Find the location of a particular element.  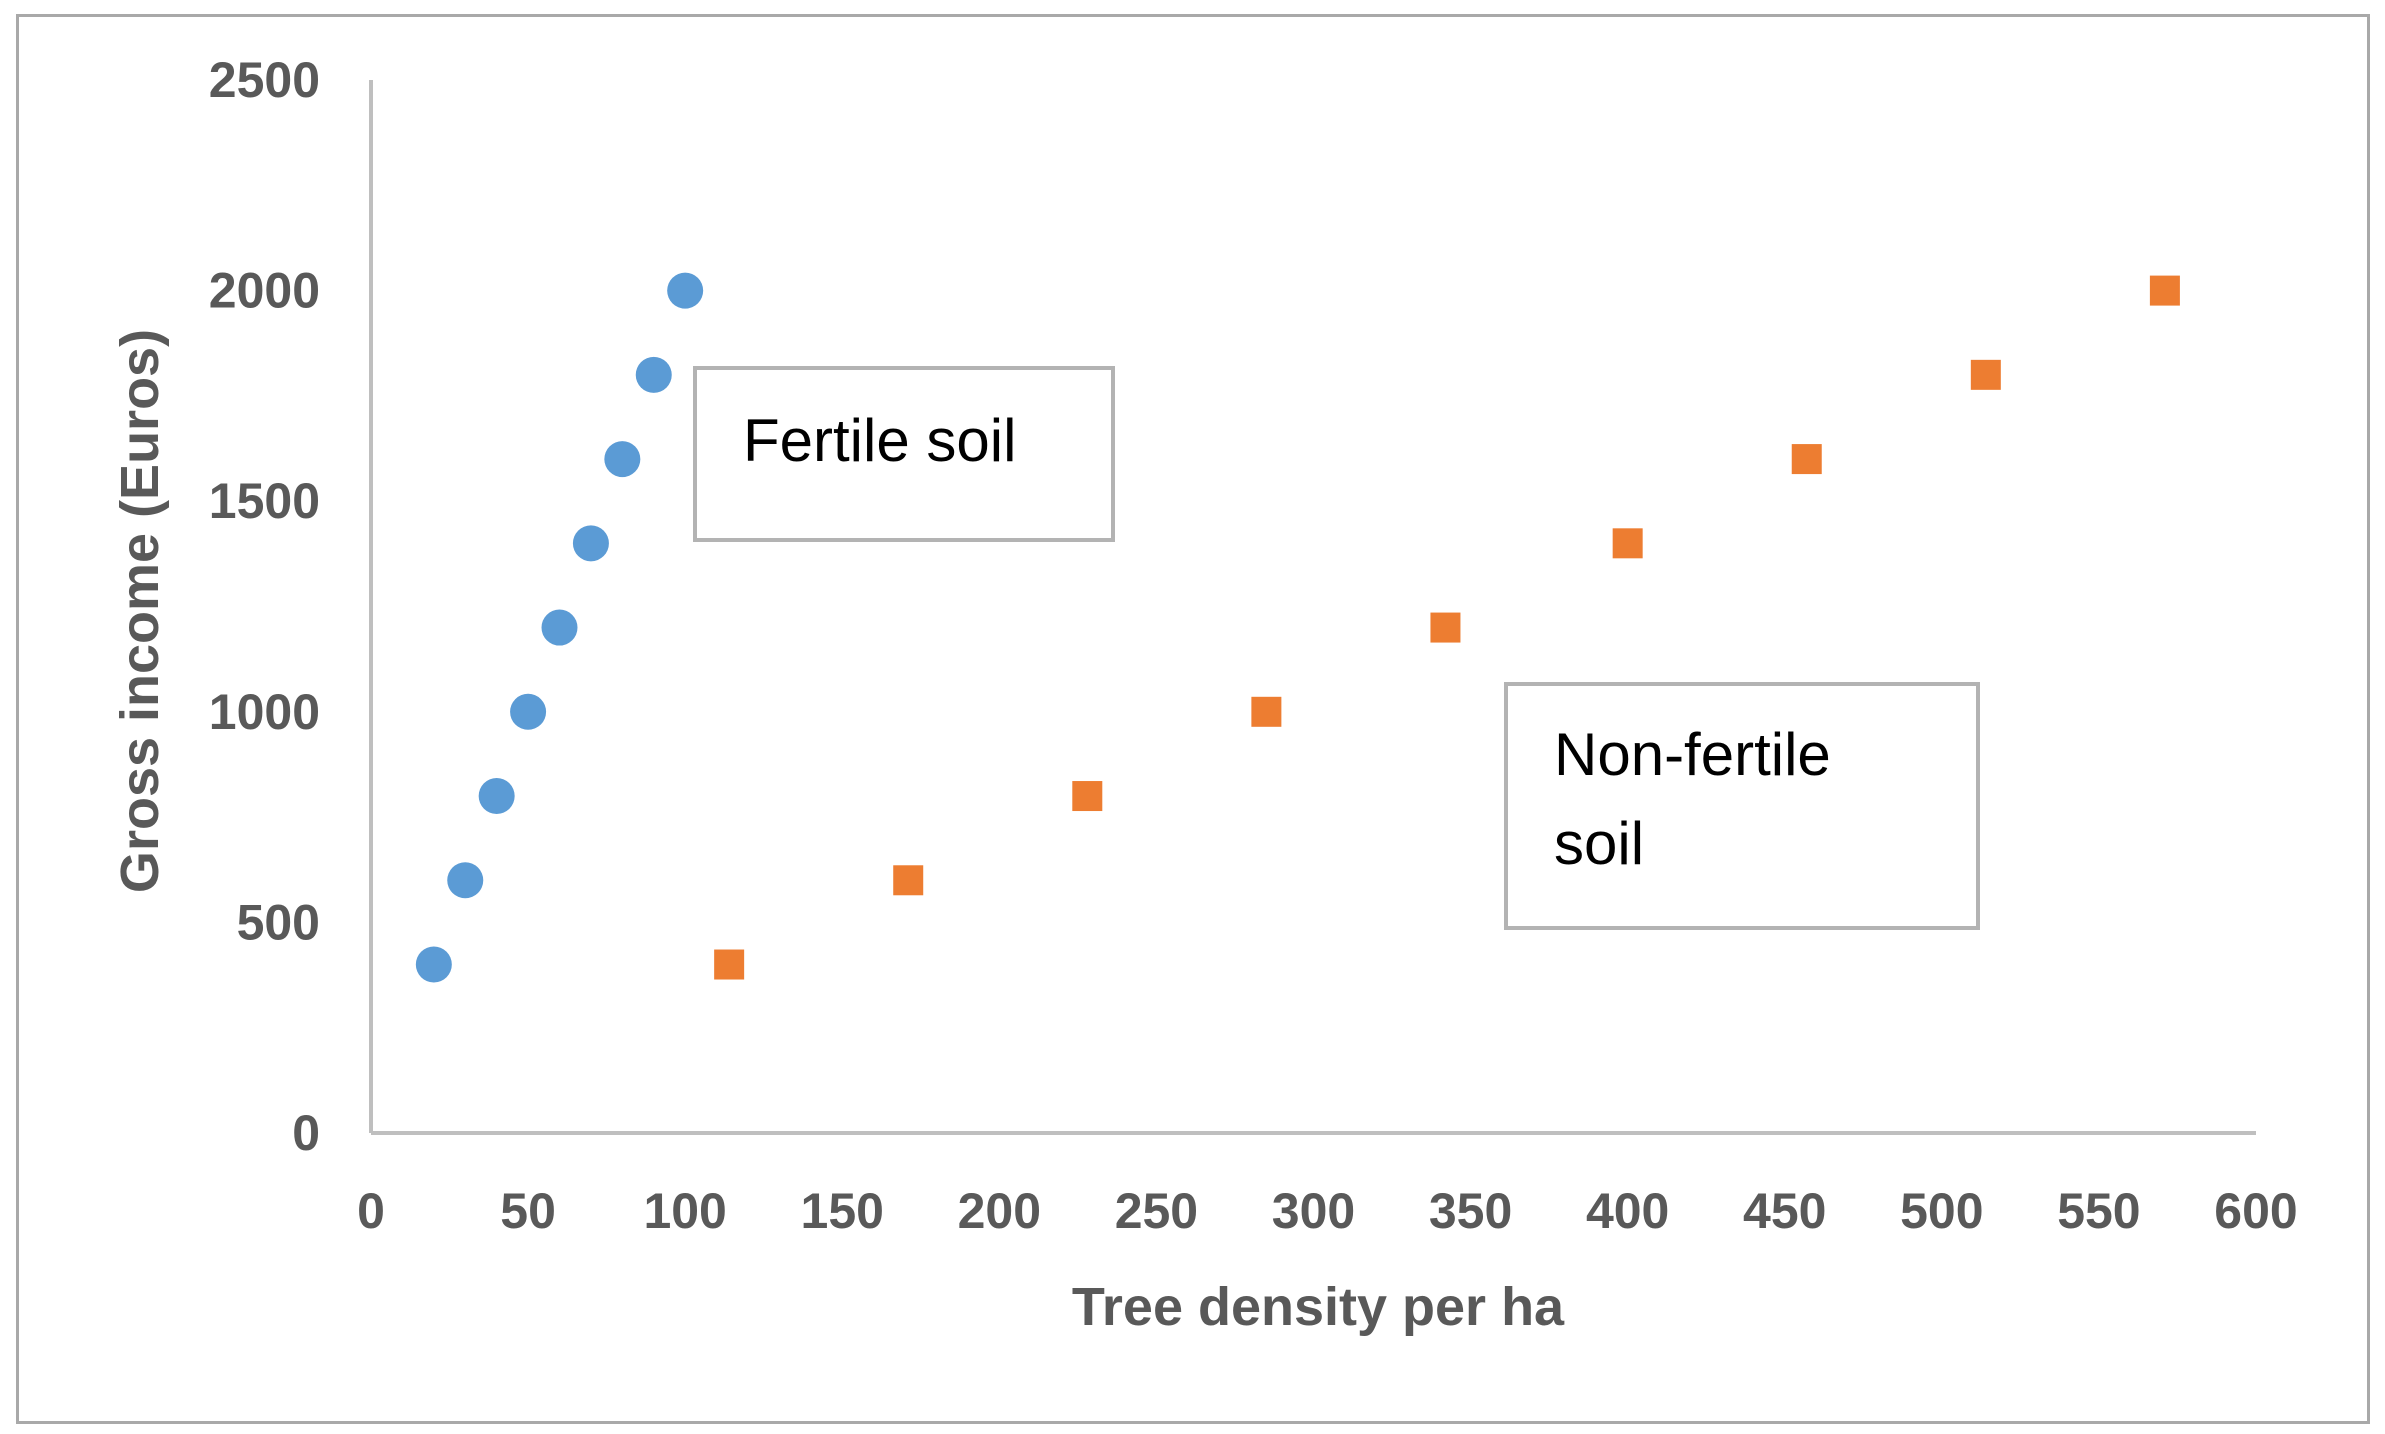

x-tick-label: 50 is located at coordinates (528, 1211).